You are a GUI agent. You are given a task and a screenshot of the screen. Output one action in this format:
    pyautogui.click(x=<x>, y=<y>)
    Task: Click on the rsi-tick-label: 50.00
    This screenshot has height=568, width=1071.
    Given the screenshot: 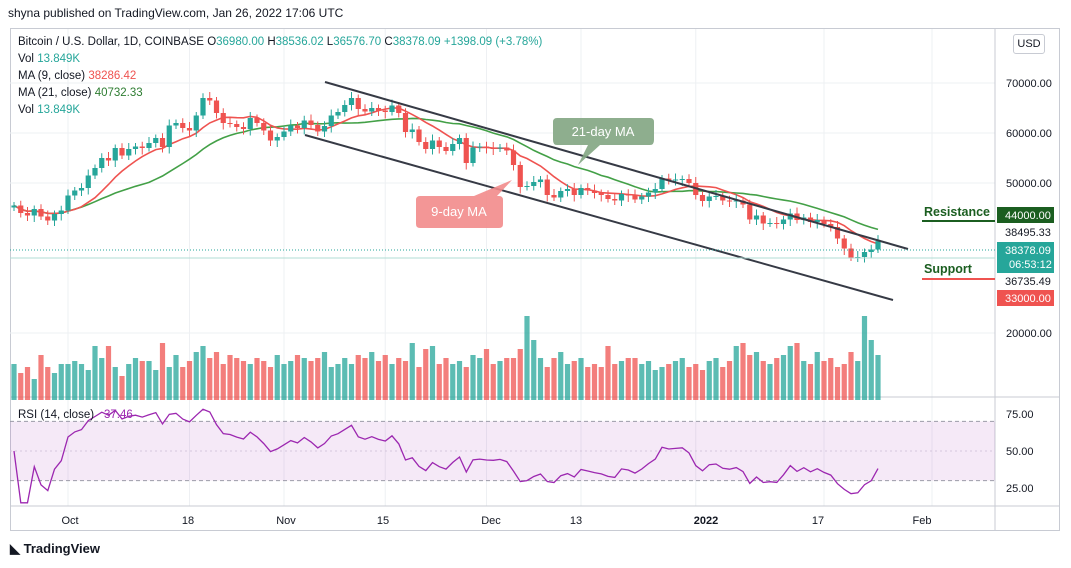 What is the action you would take?
    pyautogui.click(x=1020, y=452)
    